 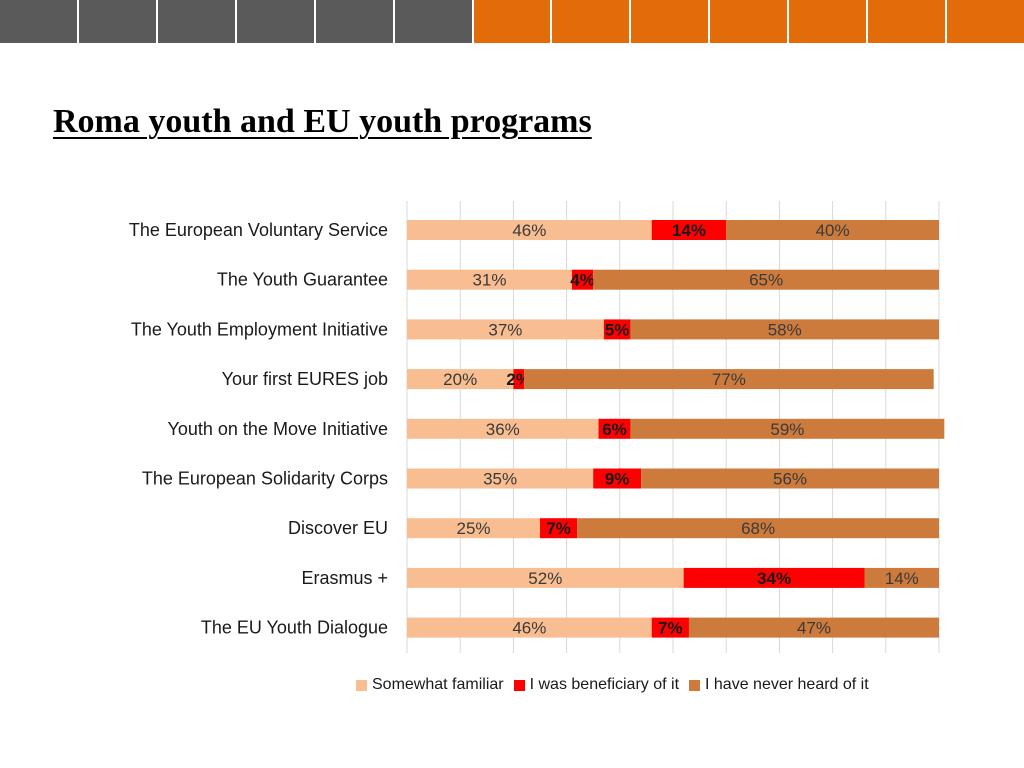 I want to click on data-label: 20%, so click(x=460, y=379).